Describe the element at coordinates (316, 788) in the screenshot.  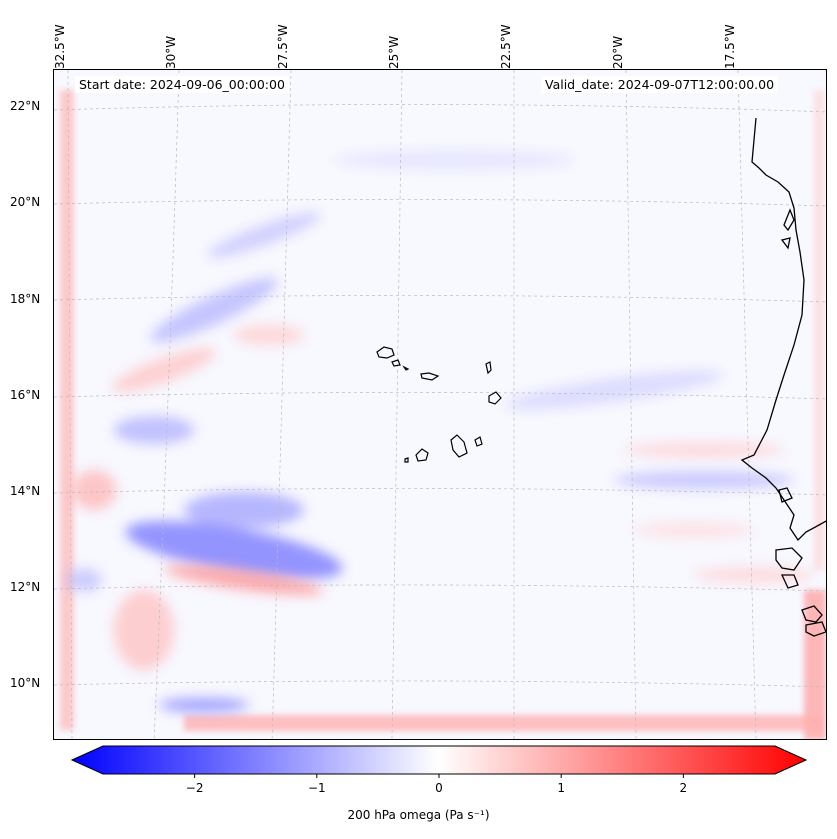
I see `colorbar-tick-label: −1` at that location.